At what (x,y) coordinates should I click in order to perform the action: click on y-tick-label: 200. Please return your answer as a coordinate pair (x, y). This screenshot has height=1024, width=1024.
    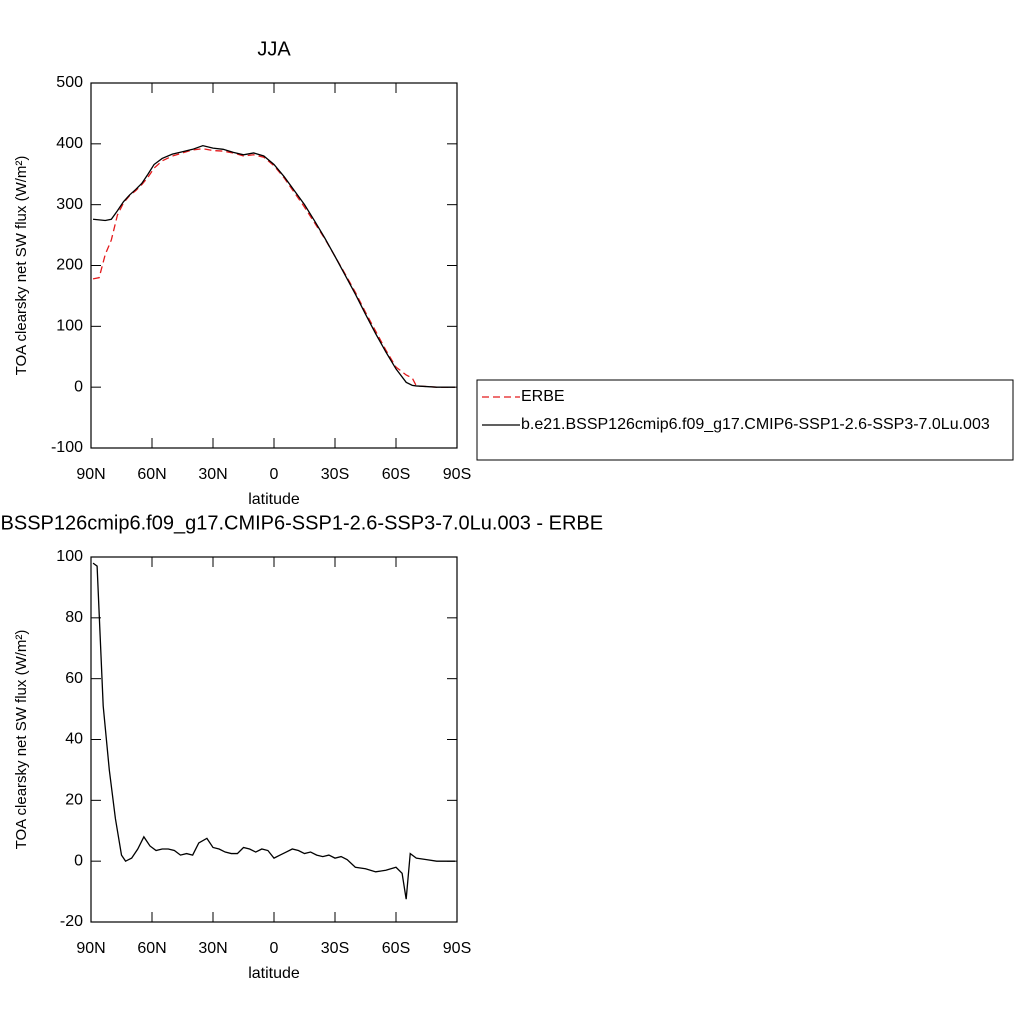
    Looking at the image, I should click on (69, 265).